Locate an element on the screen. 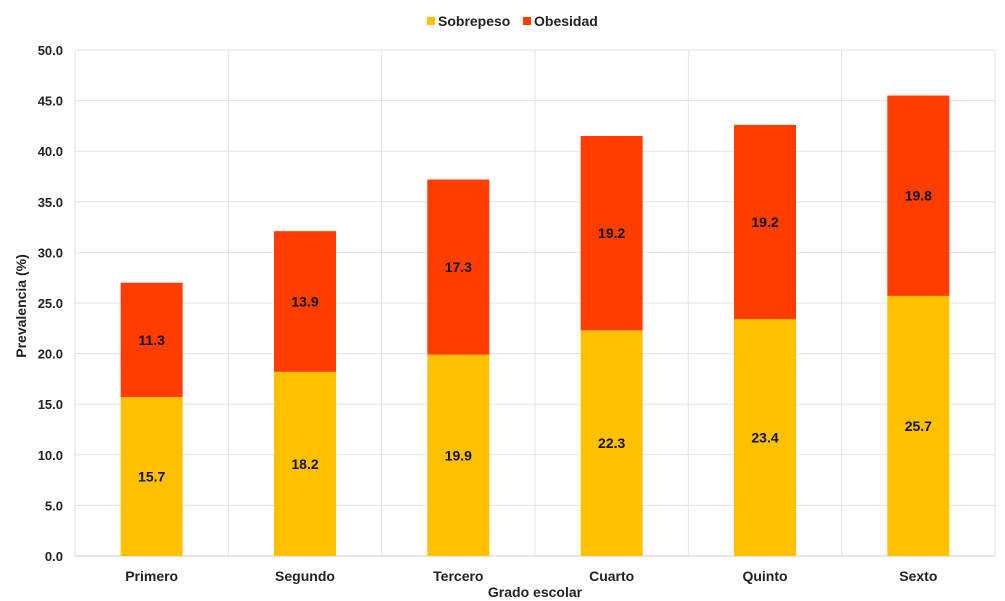 The height and width of the screenshot is (601, 1005). y-tick-label: 20.0 is located at coordinates (50, 354).